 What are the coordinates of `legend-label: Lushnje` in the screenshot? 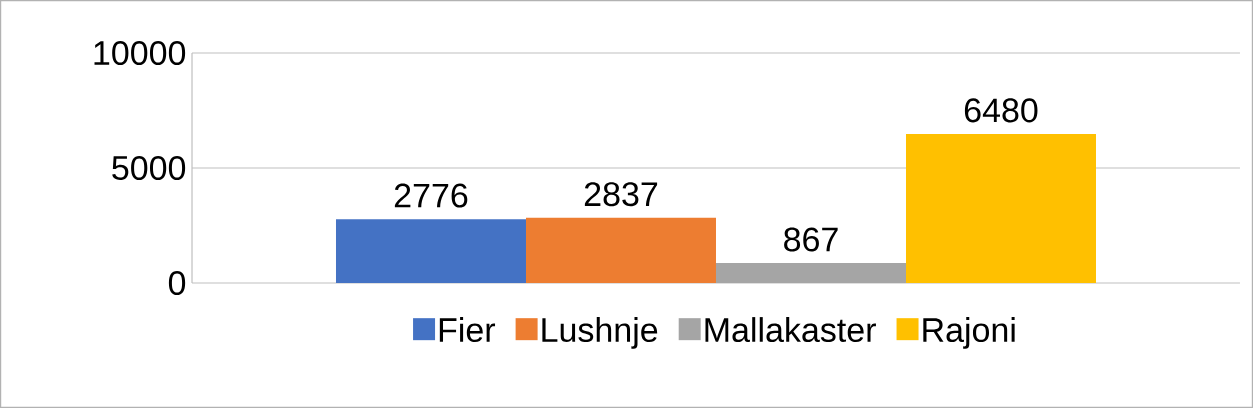 It's located at (600, 333).